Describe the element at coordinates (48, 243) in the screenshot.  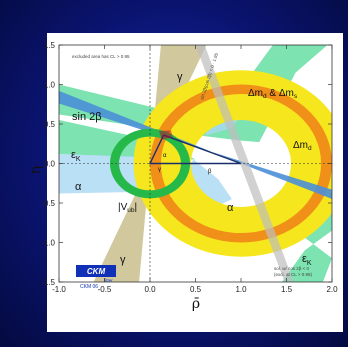
I see `y-tick-label: -1.0` at that location.